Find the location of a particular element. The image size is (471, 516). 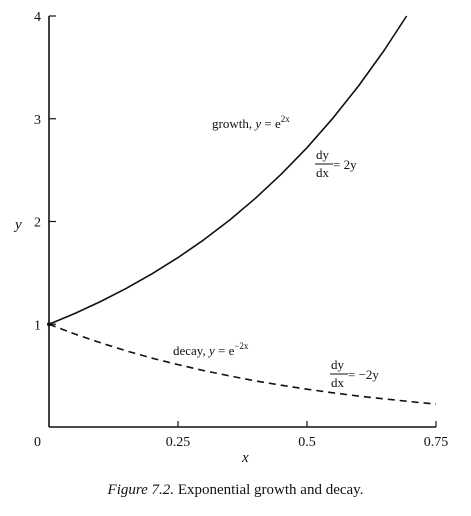

decay-label-var: y is located at coordinates (211, 350).